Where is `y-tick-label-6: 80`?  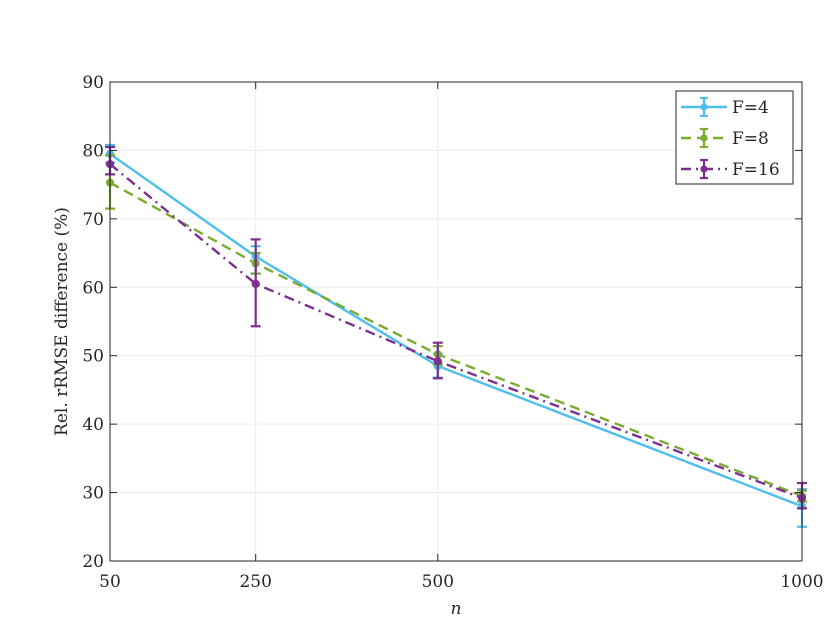
y-tick-label-6: 80 is located at coordinates (93, 151).